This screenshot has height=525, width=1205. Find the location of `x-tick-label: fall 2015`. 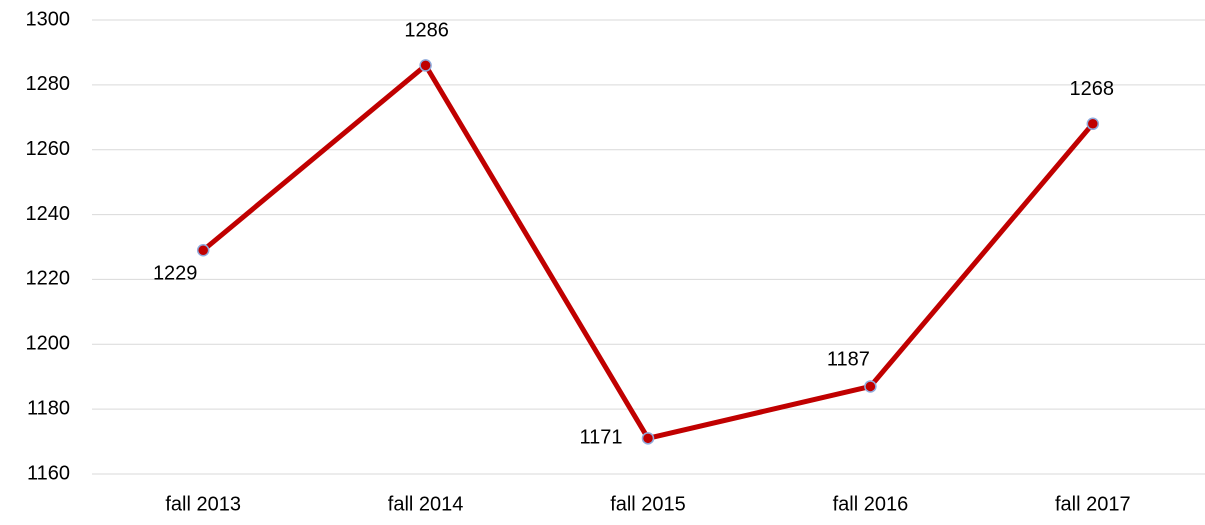

x-tick-label: fall 2015 is located at coordinates (648, 504).